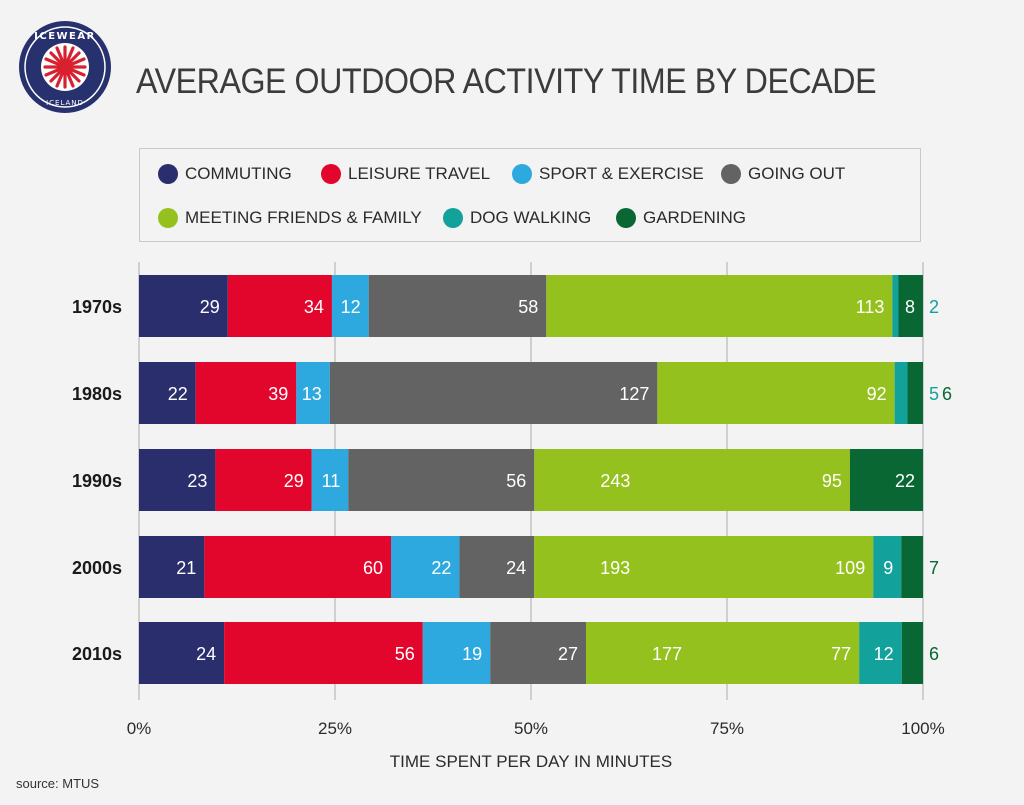  I want to click on legend-item: MEETING FRIENDS & FAMILY, so click(290, 218).